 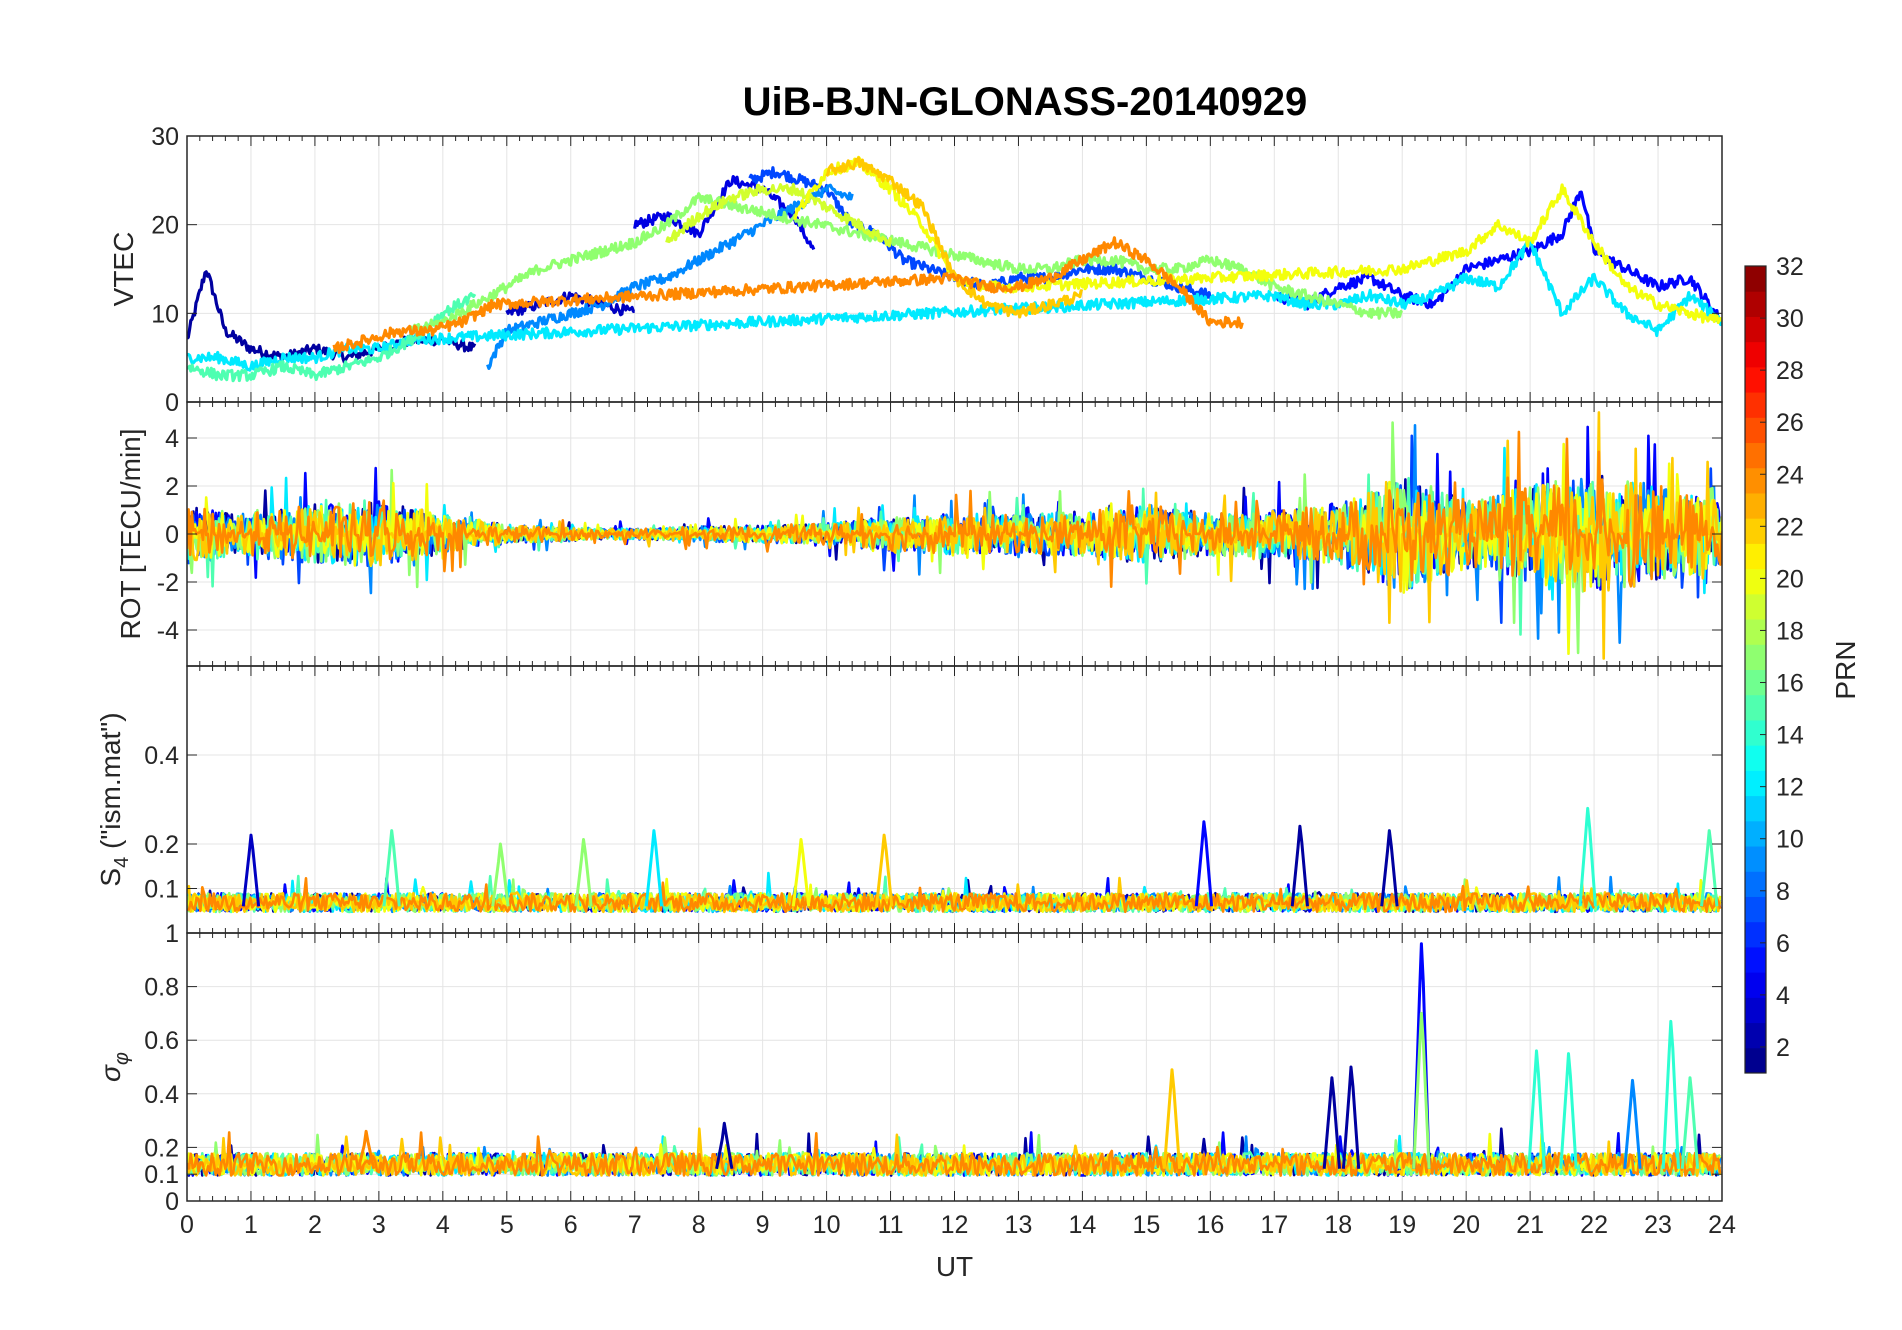 I want to click on colorbar-frame, so click(x=1755, y=669).